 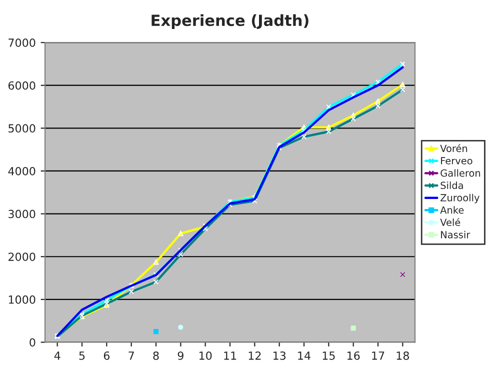 I want to click on y-tick-label: 7000, so click(x=22, y=42).